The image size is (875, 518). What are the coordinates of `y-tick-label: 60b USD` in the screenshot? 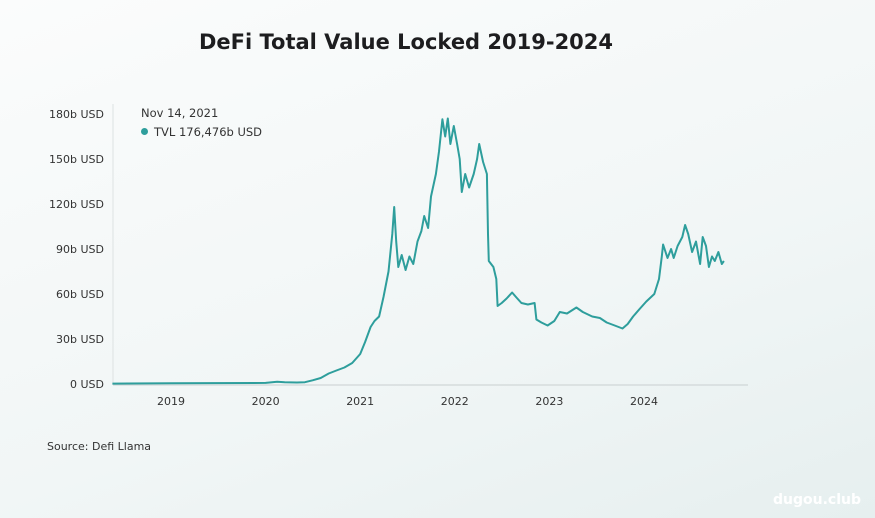 It's located at (80, 294).